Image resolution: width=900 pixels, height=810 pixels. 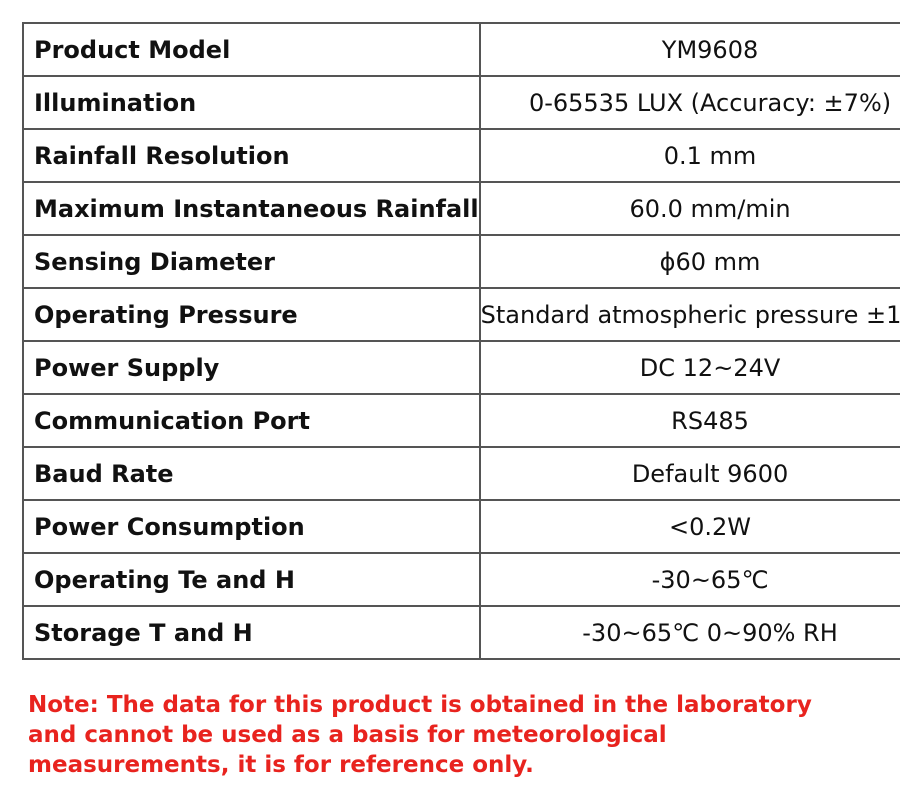 I want to click on spec-key: Illumination, so click(x=251, y=102).